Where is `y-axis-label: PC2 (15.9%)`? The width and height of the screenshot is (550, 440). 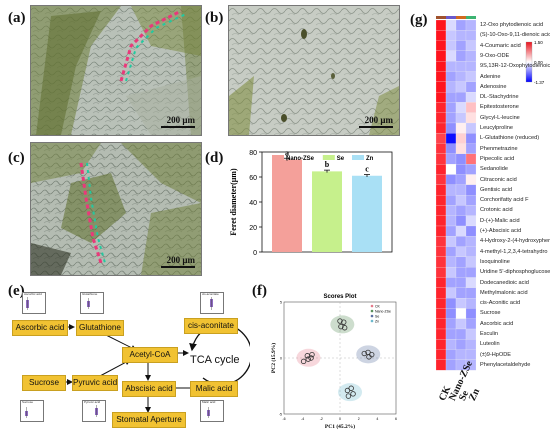 y-axis-label: PC2 (15.9%) is located at coordinates (273, 358).